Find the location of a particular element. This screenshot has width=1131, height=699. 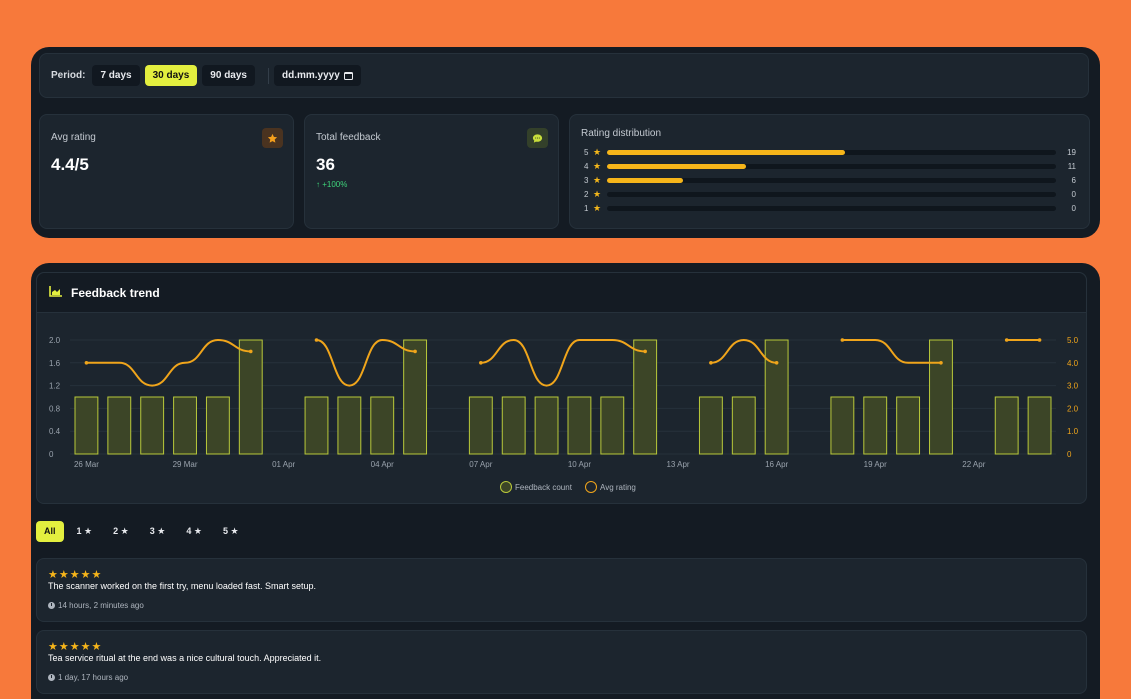

avg-rating-value: 4.4/5 is located at coordinates (70, 164).